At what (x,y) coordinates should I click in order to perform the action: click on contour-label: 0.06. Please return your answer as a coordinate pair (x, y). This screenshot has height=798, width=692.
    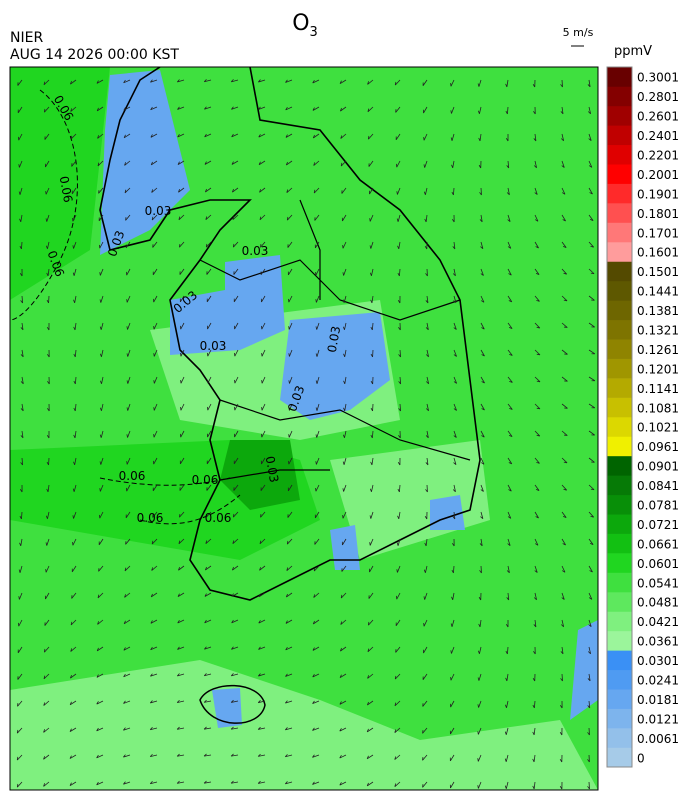
    Looking at the image, I should click on (218, 518).